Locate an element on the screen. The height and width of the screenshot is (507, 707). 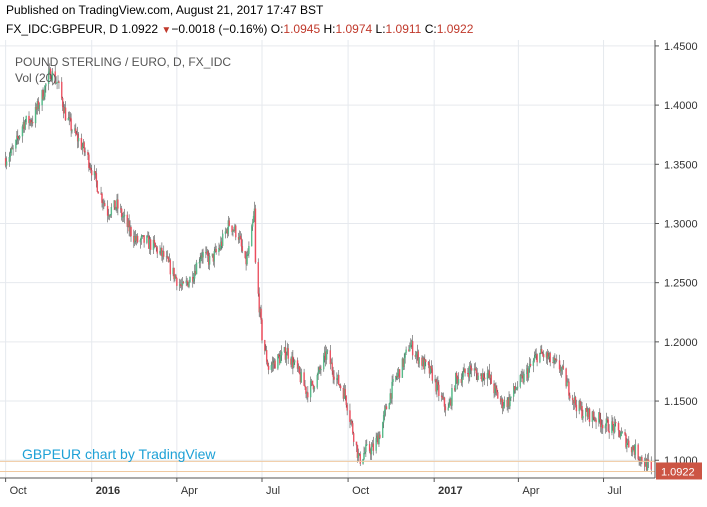
time-tick-label: Apr is located at coordinates (189, 491).